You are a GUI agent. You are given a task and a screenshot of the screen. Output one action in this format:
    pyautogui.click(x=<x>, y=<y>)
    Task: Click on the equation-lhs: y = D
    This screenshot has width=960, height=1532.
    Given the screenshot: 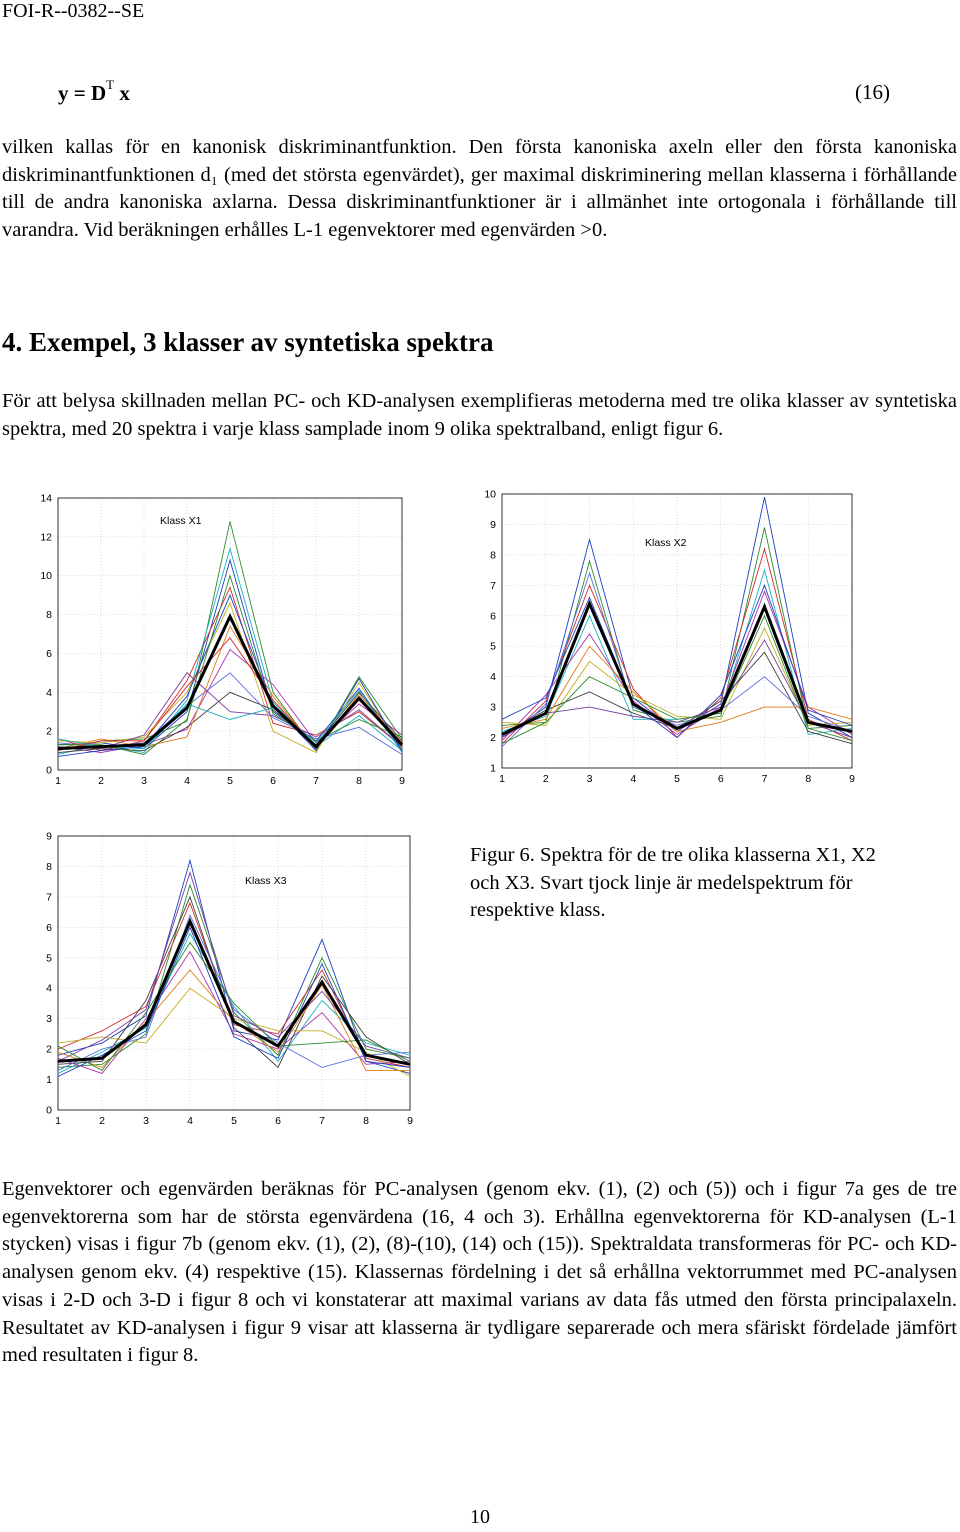 What is the action you would take?
    pyautogui.click(x=82, y=93)
    